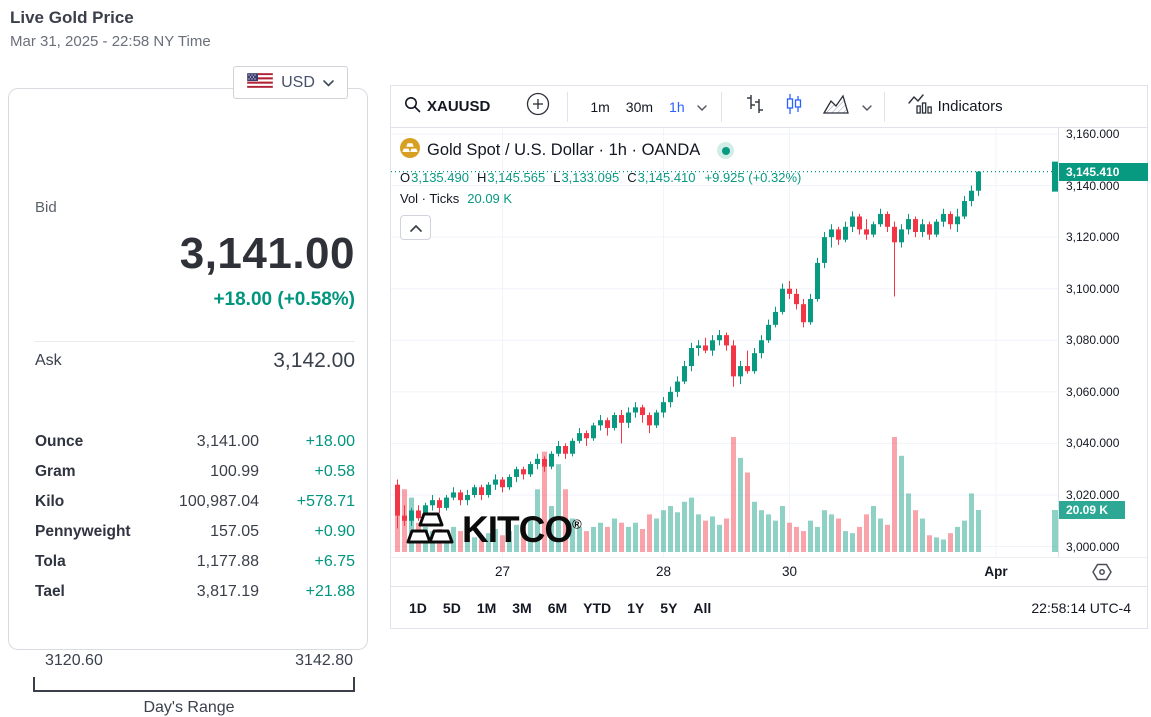  Describe the element at coordinates (218, 501) in the screenshot. I see `unit-value: 100,987.04` at that location.